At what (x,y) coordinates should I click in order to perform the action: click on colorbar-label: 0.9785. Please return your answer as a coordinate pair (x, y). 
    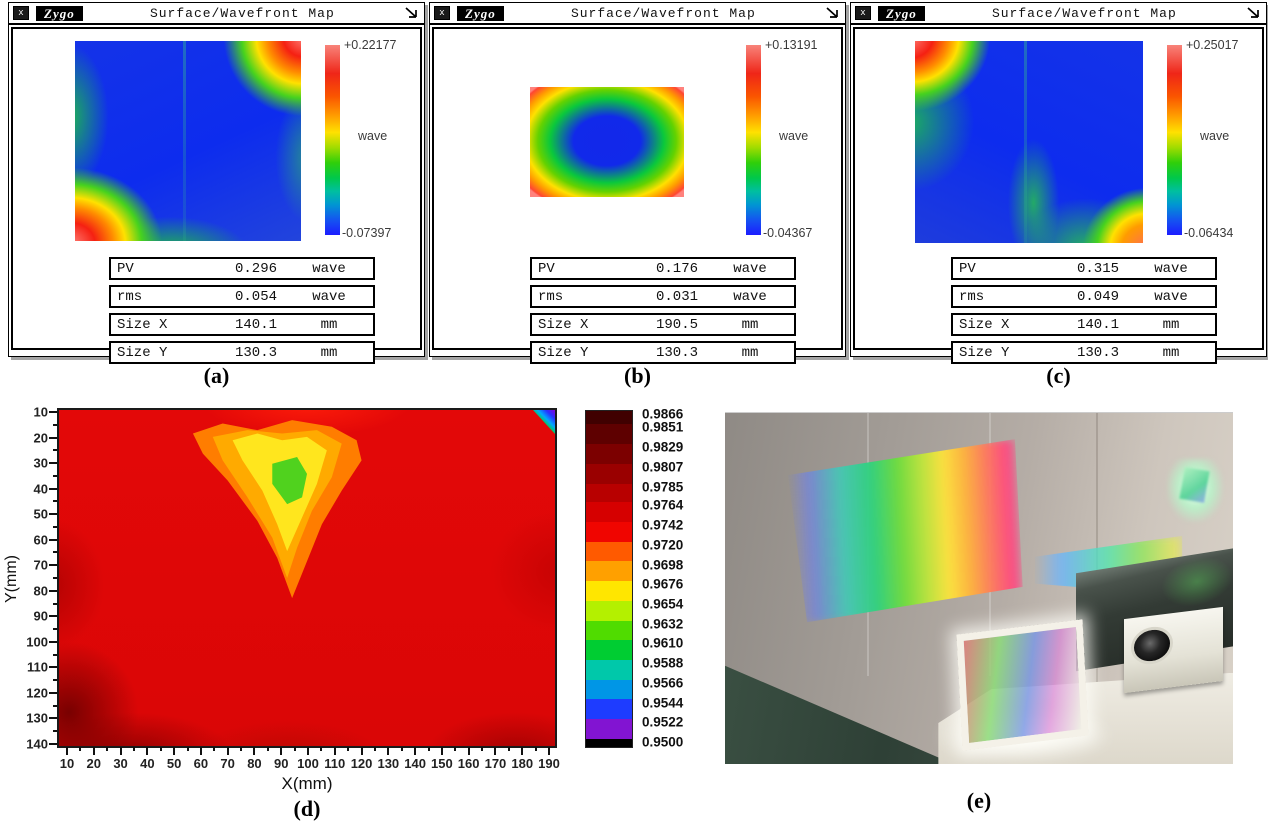
    Looking at the image, I should click on (663, 487).